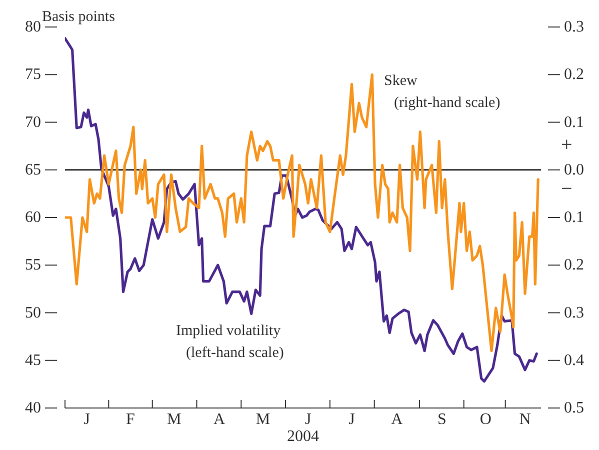  What do you see at coordinates (574, 360) in the screenshot?
I see `y2-tick-label: 0.4` at bounding box center [574, 360].